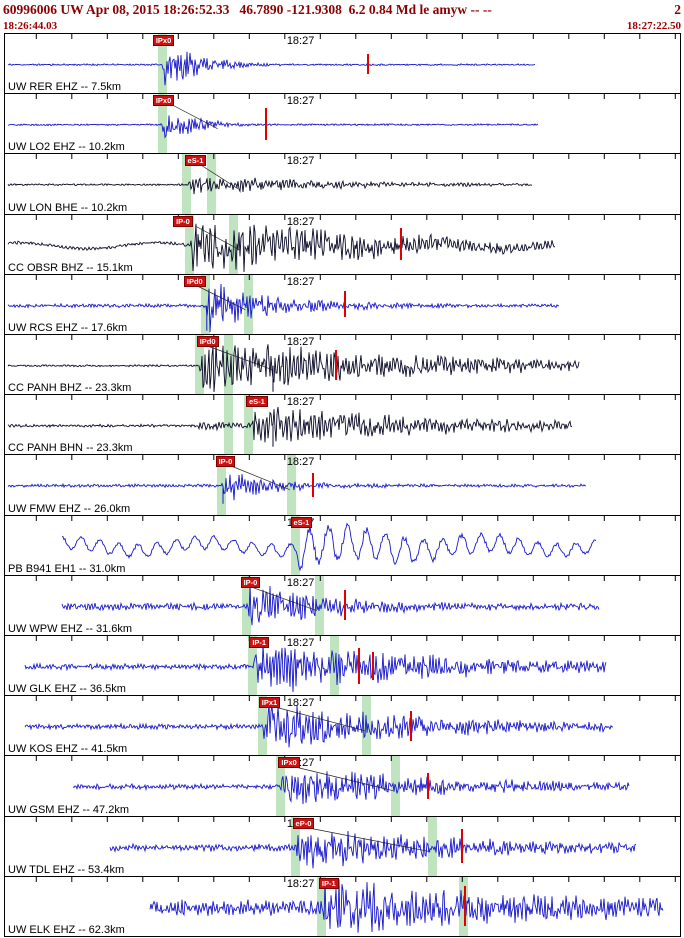 This screenshot has height=938, width=684. Describe the element at coordinates (68, 328) in the screenshot. I see `station-label: UW RCS EHZ -- 17.6km` at that location.